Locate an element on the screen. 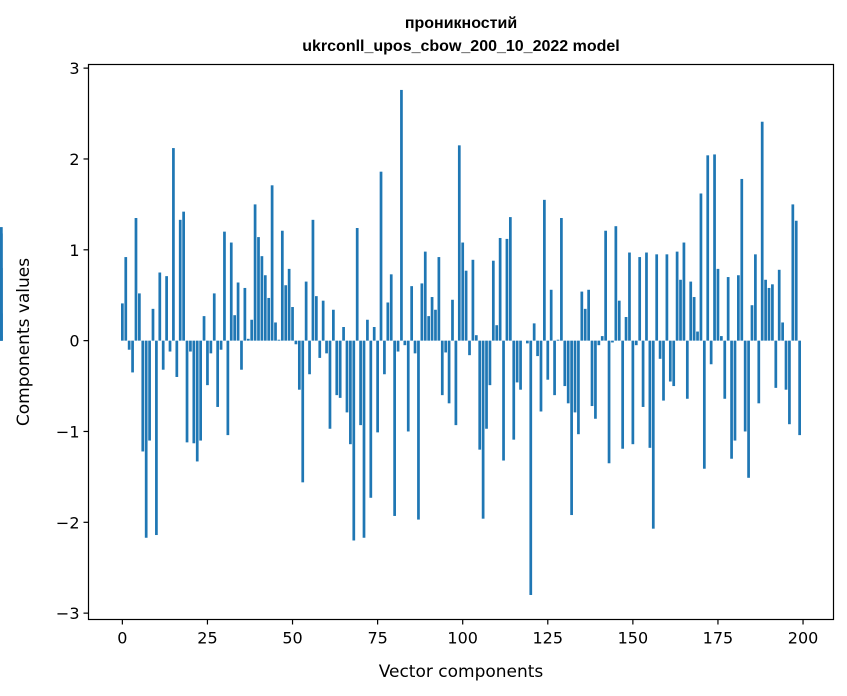  x-tick-label: 25 is located at coordinates (207, 638).